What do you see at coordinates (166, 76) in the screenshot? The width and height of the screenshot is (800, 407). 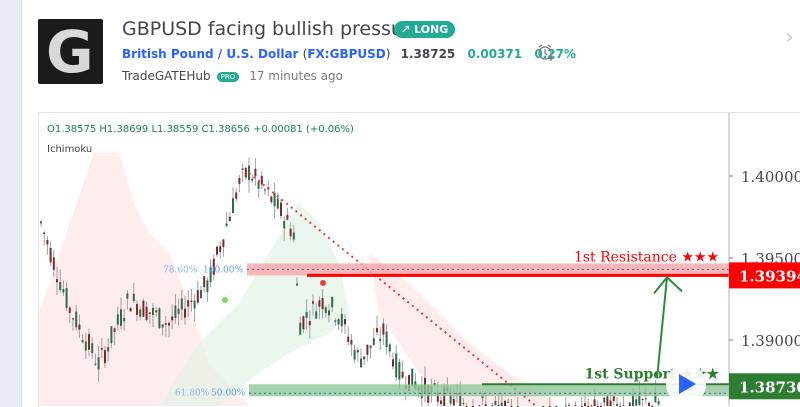 I see `author-name-link: TradeGATEHub` at bounding box center [166, 76].